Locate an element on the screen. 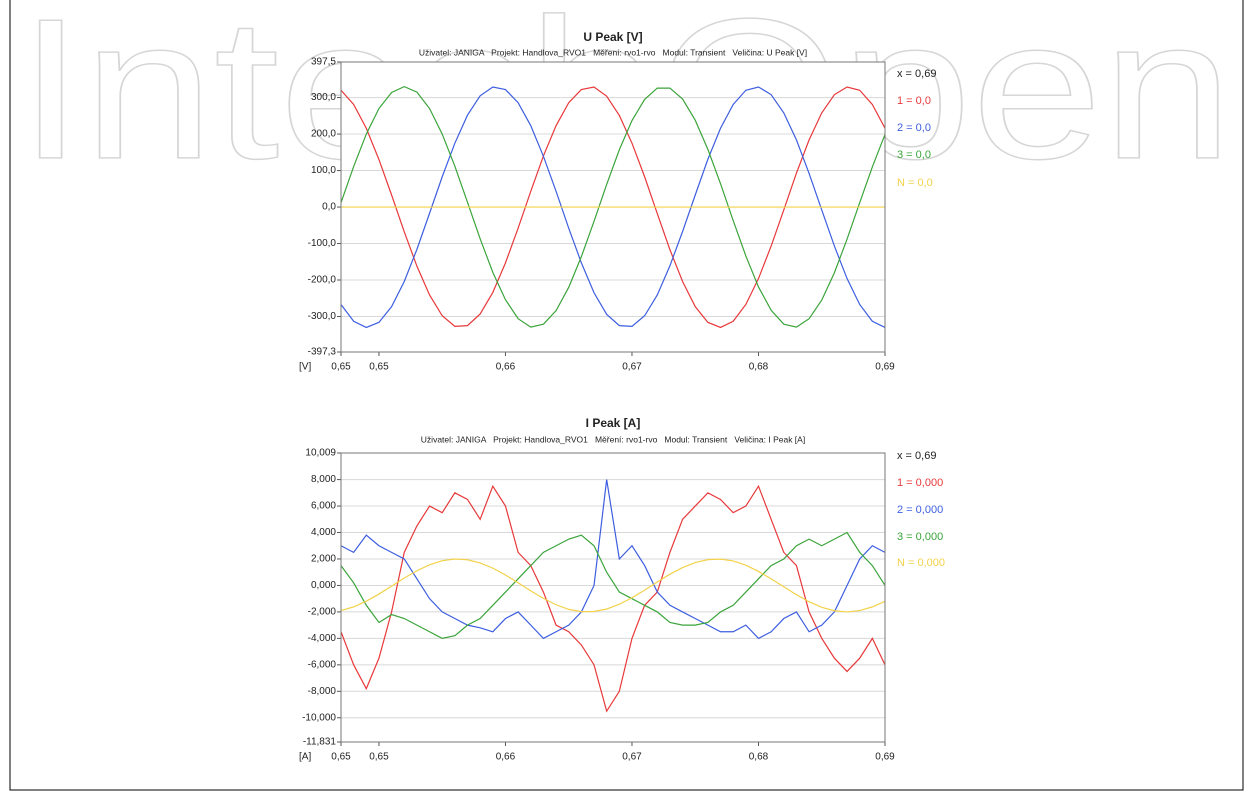 This screenshot has height=799, width=1253. y-tick-label: -2,000 is located at coordinates (322, 612).